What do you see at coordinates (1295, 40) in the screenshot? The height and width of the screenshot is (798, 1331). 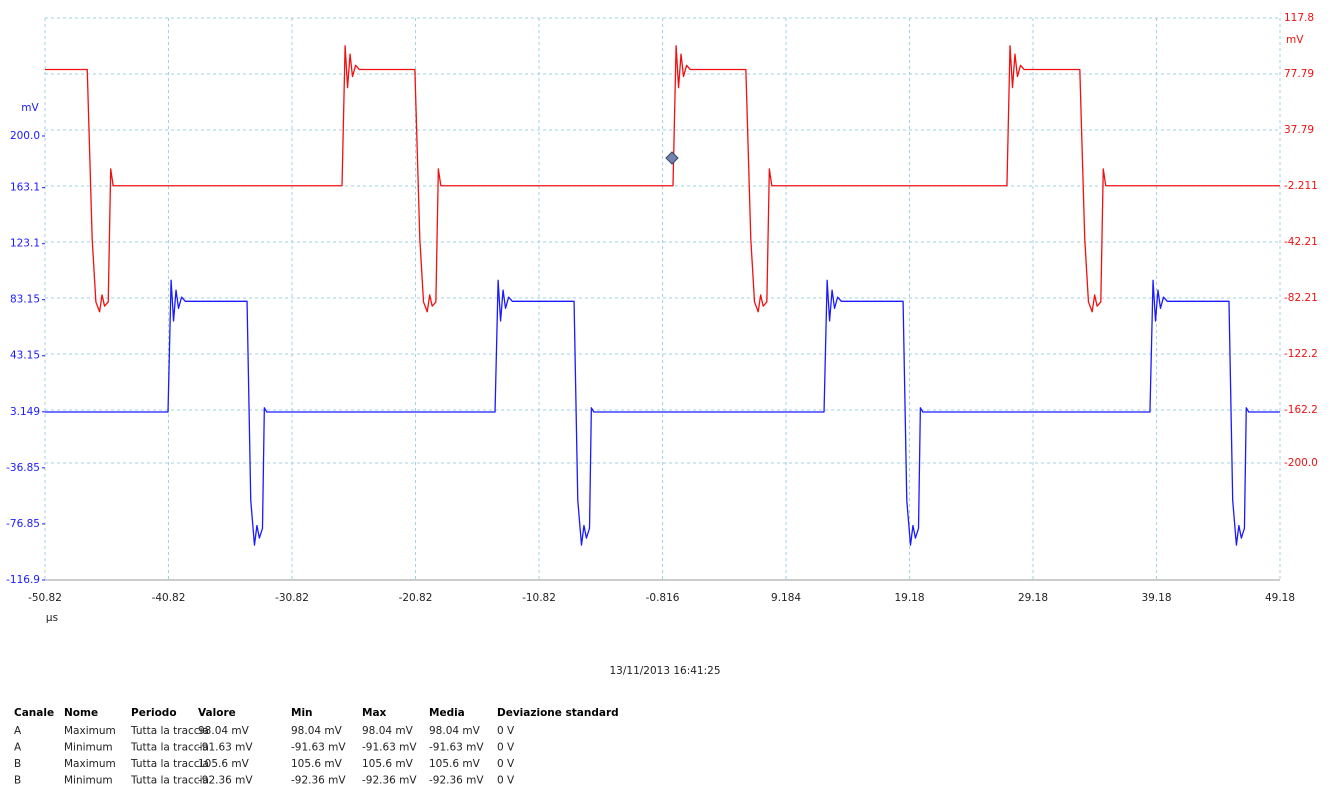 I see `y2-axis-unit: mV` at bounding box center [1295, 40].